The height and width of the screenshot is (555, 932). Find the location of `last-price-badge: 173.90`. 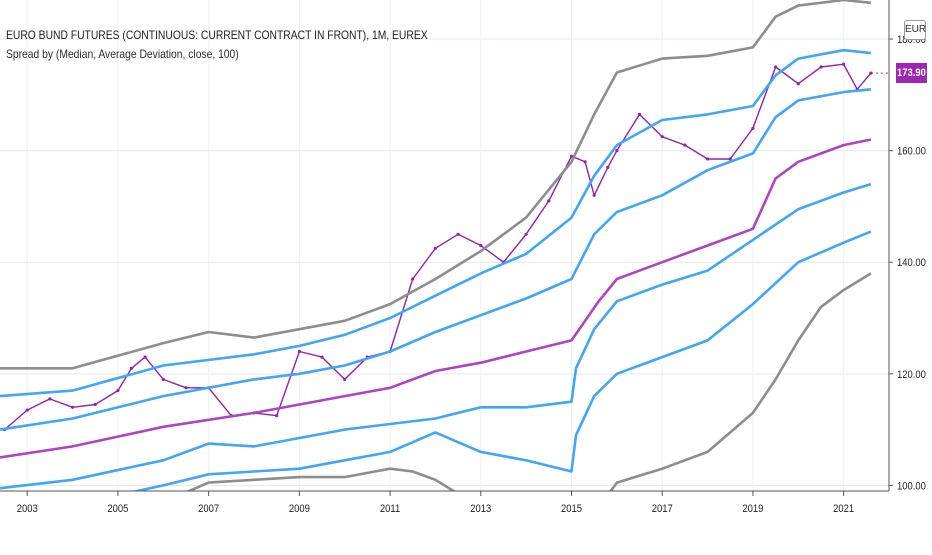

last-price-badge: 173.90 is located at coordinates (911, 73).